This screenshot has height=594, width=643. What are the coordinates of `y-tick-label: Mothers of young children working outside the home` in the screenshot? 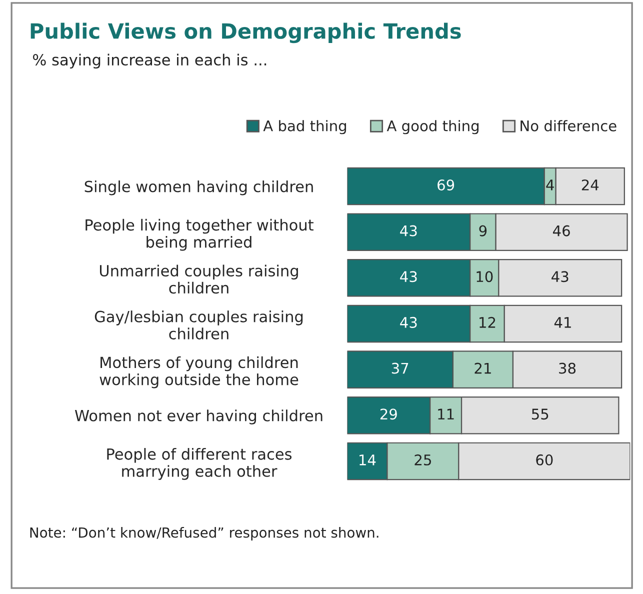 It's located at (199, 372).